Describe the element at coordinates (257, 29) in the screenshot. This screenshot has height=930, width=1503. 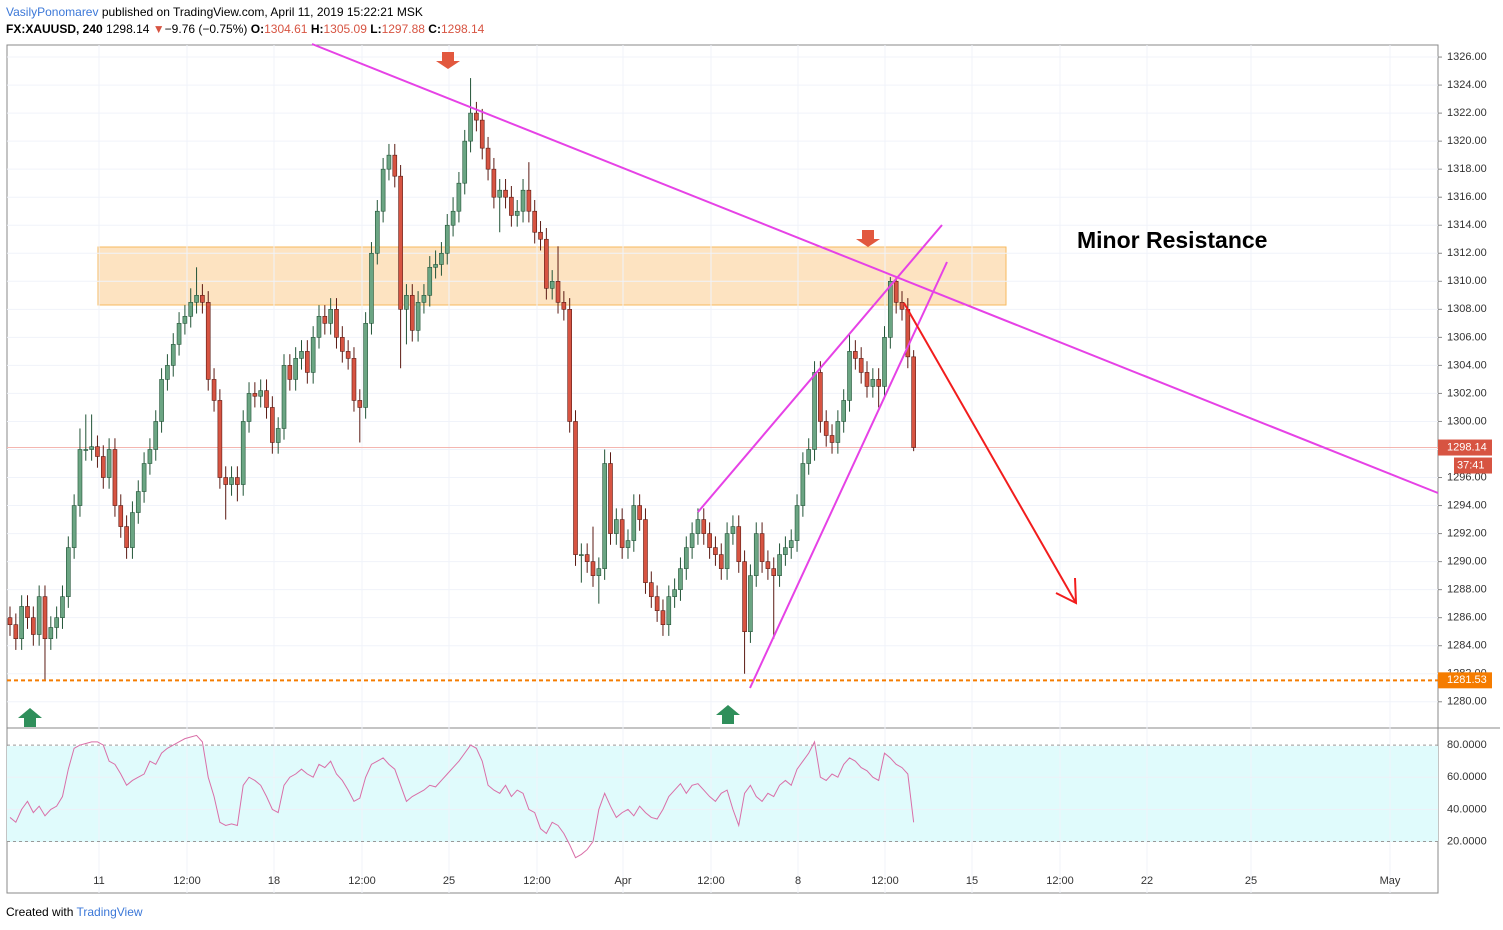
I see `o-label: O:` at that location.